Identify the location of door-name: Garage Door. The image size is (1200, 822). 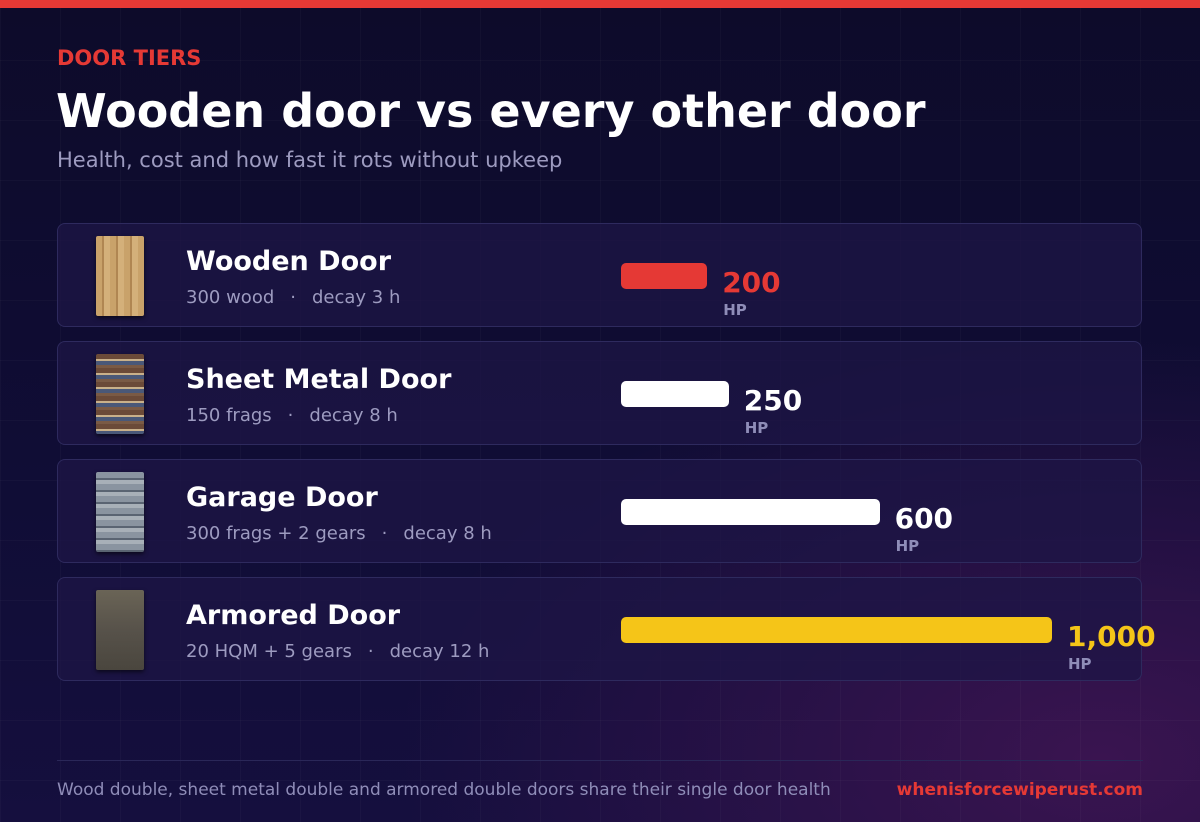
(282, 497).